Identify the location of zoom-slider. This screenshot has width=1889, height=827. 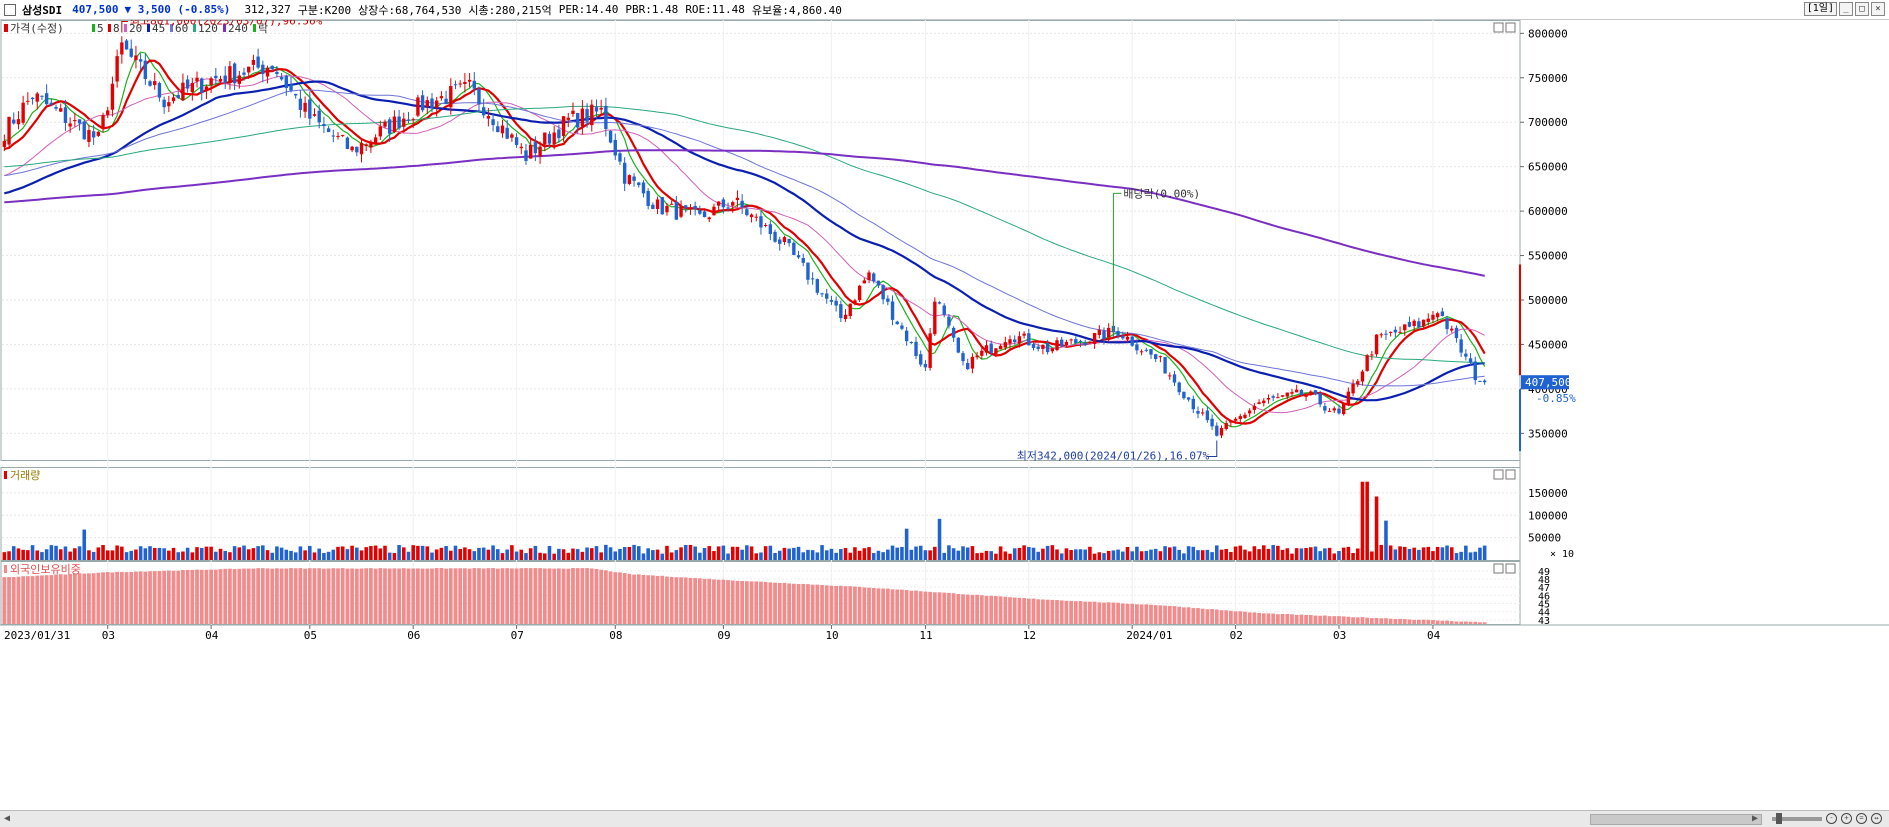
(1797, 818).